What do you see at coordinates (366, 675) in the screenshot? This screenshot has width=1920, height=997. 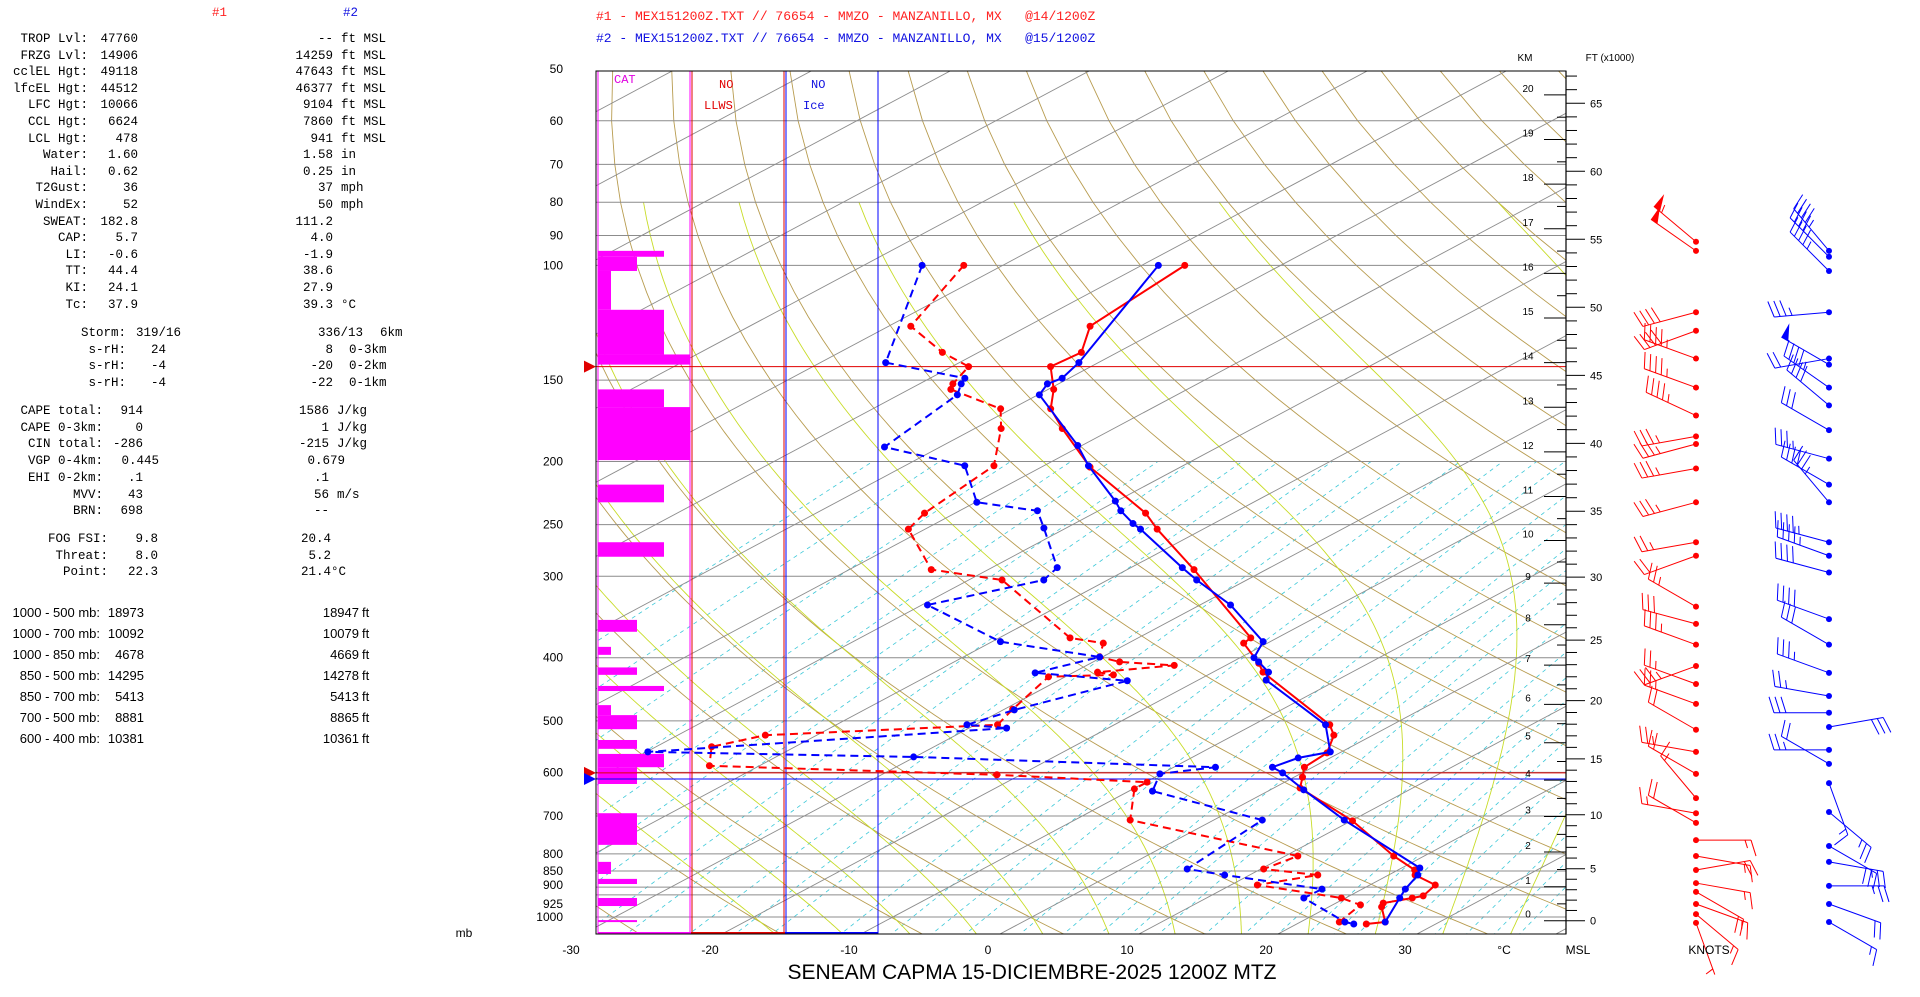 I see `stat-unit: ft` at bounding box center [366, 675].